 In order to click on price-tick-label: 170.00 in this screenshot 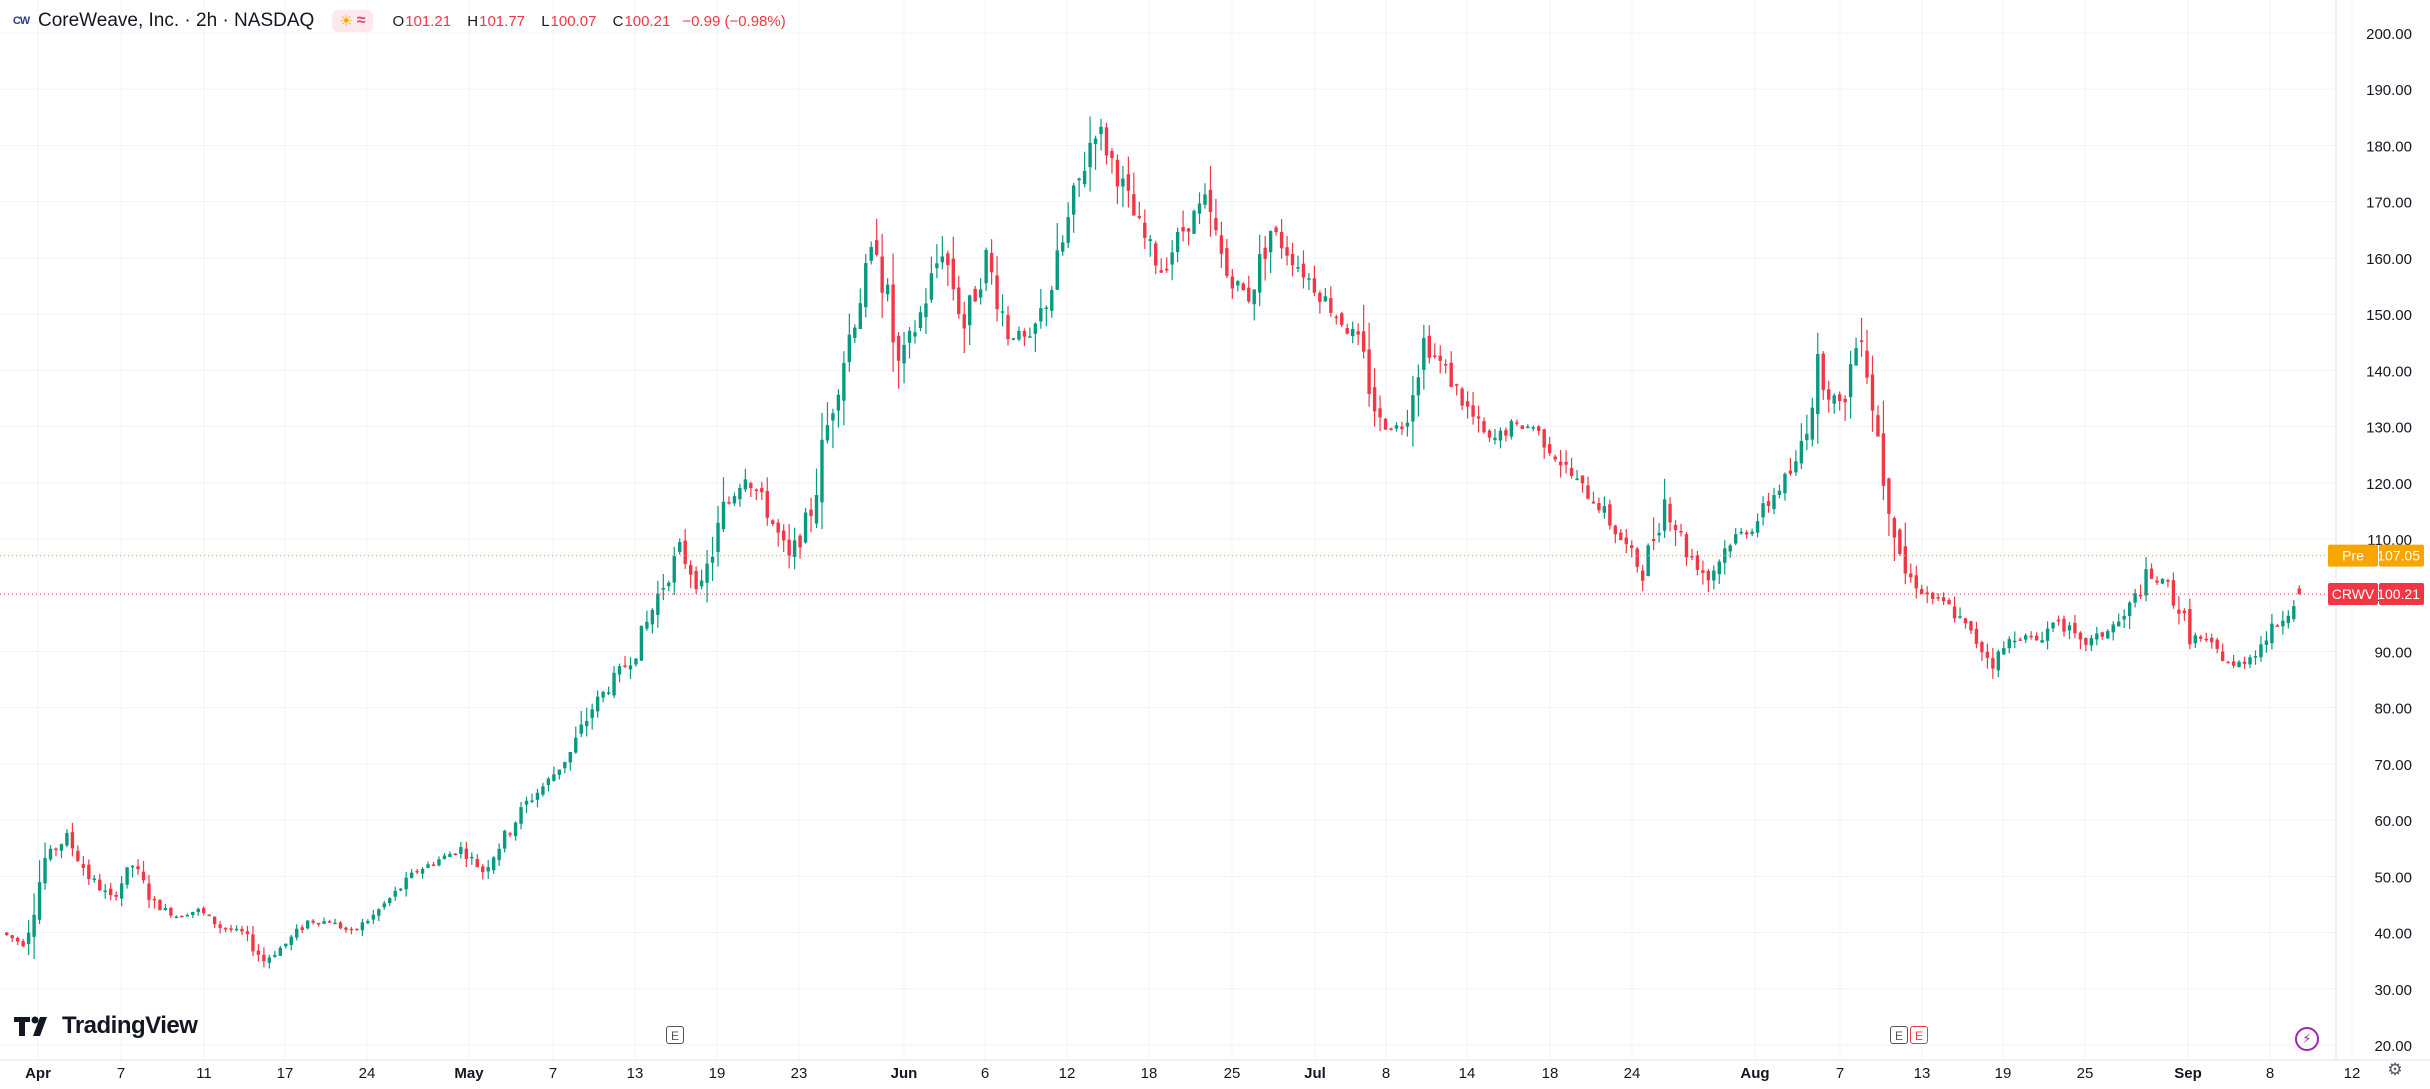, I will do `click(2389, 203)`.